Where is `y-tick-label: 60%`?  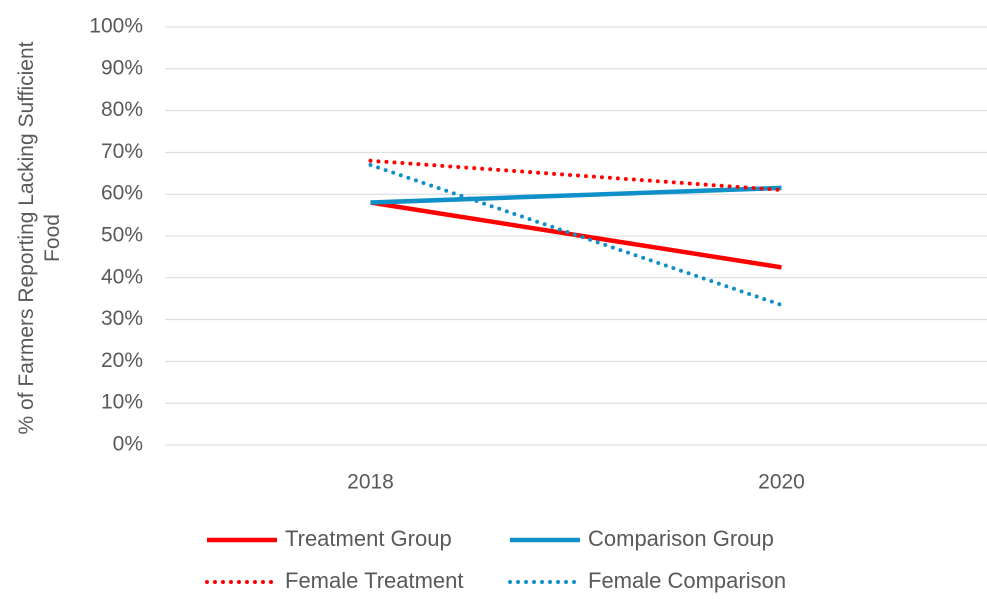
y-tick-label: 60% is located at coordinates (122, 193).